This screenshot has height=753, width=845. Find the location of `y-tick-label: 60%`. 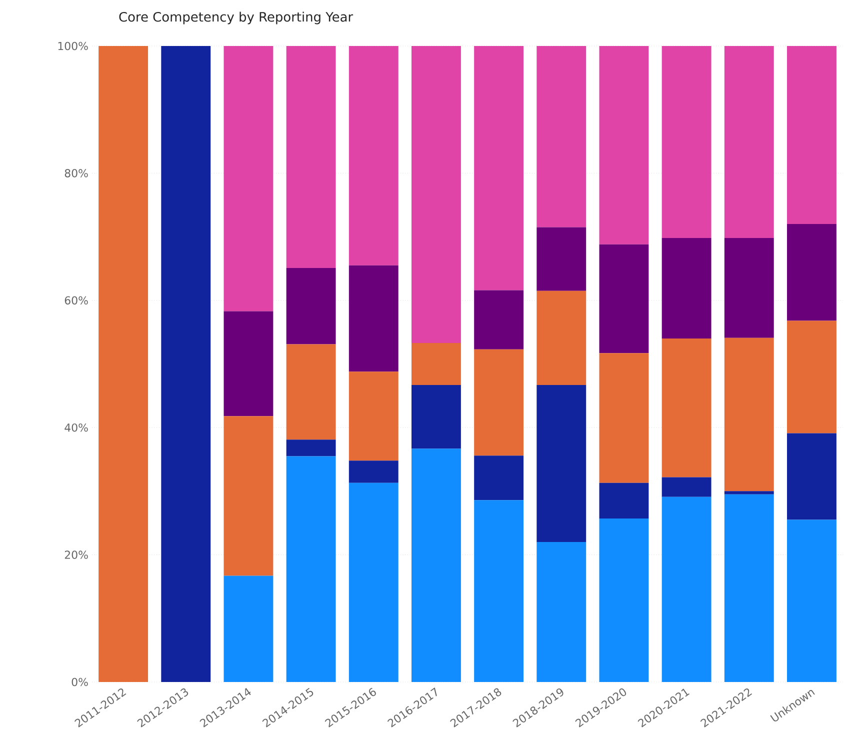

y-tick-label: 60% is located at coordinates (76, 300).